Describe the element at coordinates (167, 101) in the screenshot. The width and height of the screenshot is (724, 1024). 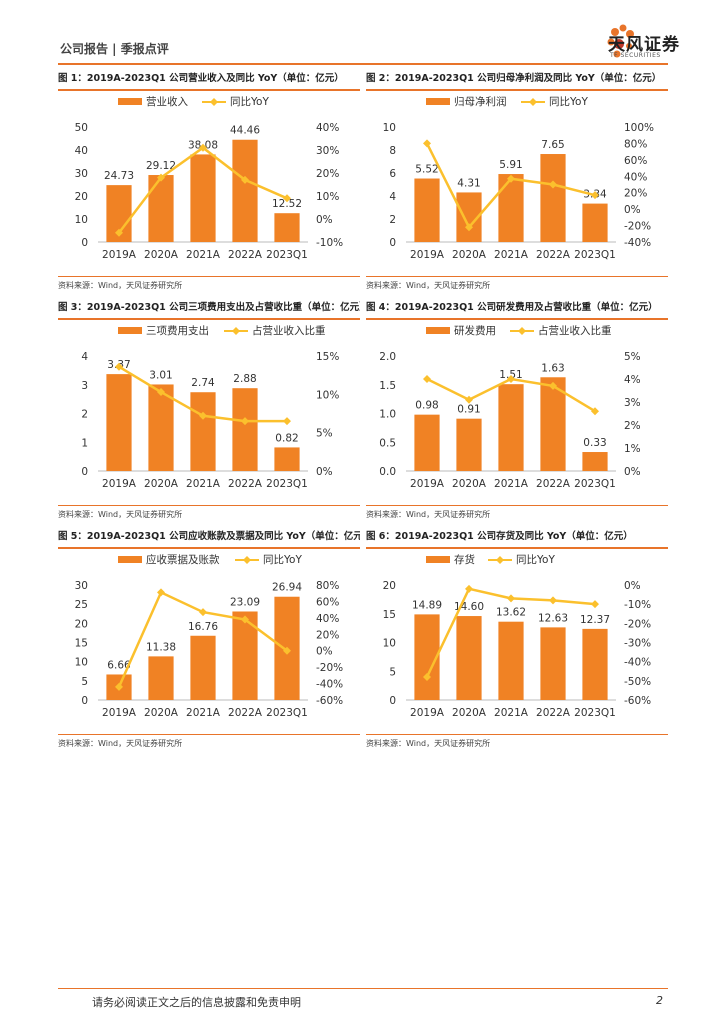
I see `legend-bar-label: 营业收入` at that location.